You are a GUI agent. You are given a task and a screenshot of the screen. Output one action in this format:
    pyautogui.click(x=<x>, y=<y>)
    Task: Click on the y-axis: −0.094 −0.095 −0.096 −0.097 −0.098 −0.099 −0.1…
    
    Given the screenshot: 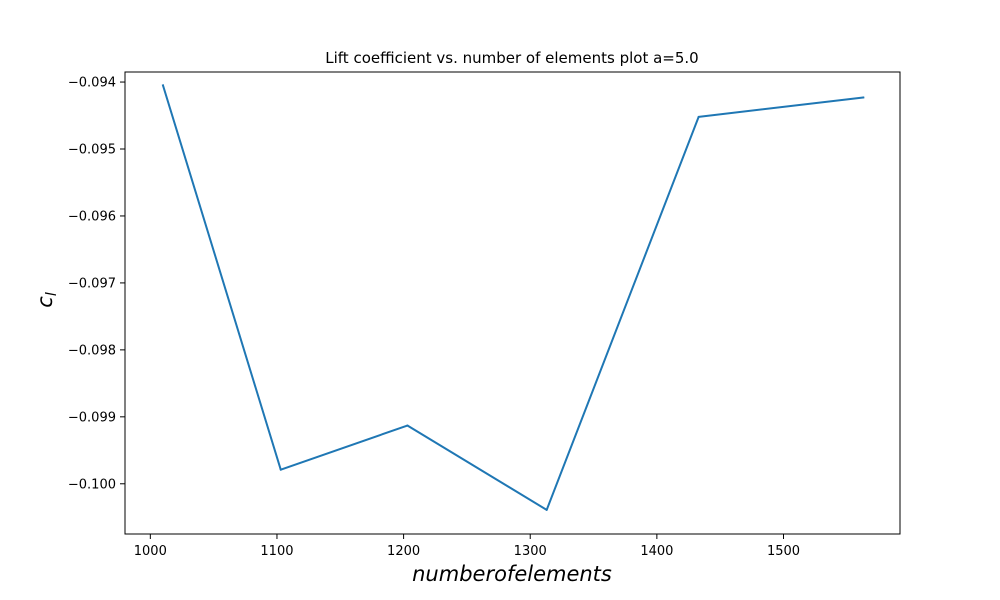 What is the action you would take?
    pyautogui.click(x=96, y=284)
    